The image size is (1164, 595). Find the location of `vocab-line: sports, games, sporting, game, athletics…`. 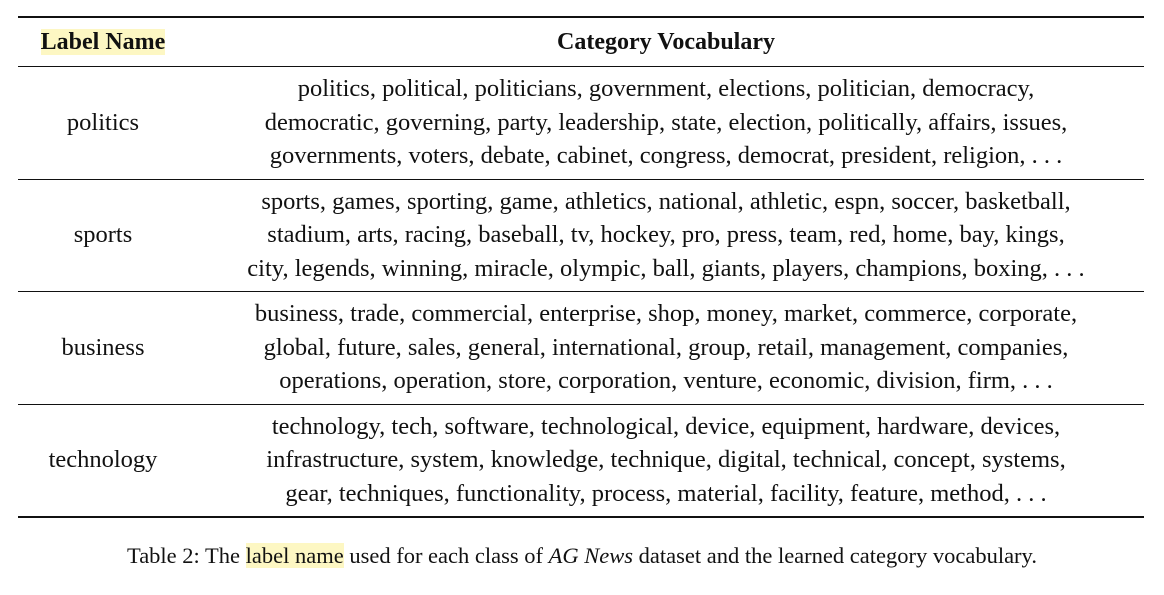

vocab-line: sports, games, sporting, game, athletics… is located at coordinates (666, 201).